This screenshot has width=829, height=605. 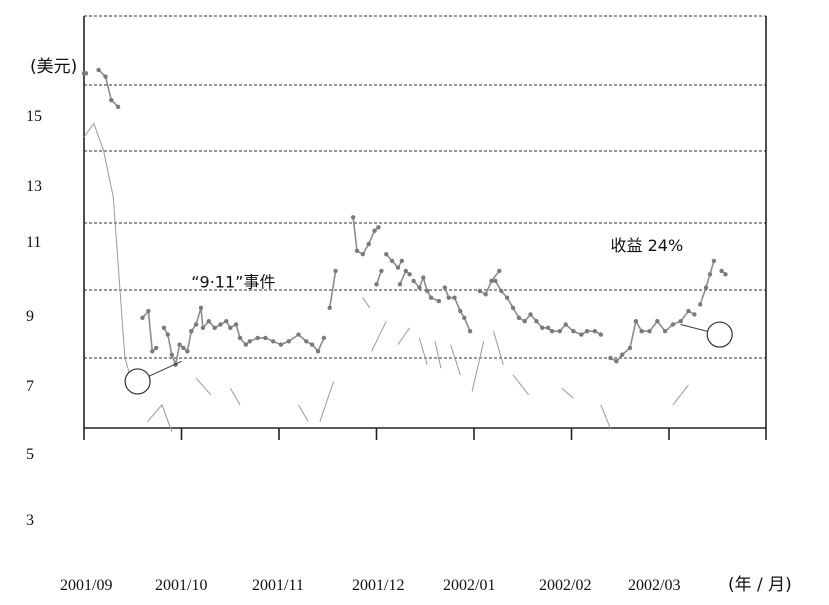 What do you see at coordinates (233, 282) in the screenshot?
I see `event-annotation: “9·11”事件` at bounding box center [233, 282].